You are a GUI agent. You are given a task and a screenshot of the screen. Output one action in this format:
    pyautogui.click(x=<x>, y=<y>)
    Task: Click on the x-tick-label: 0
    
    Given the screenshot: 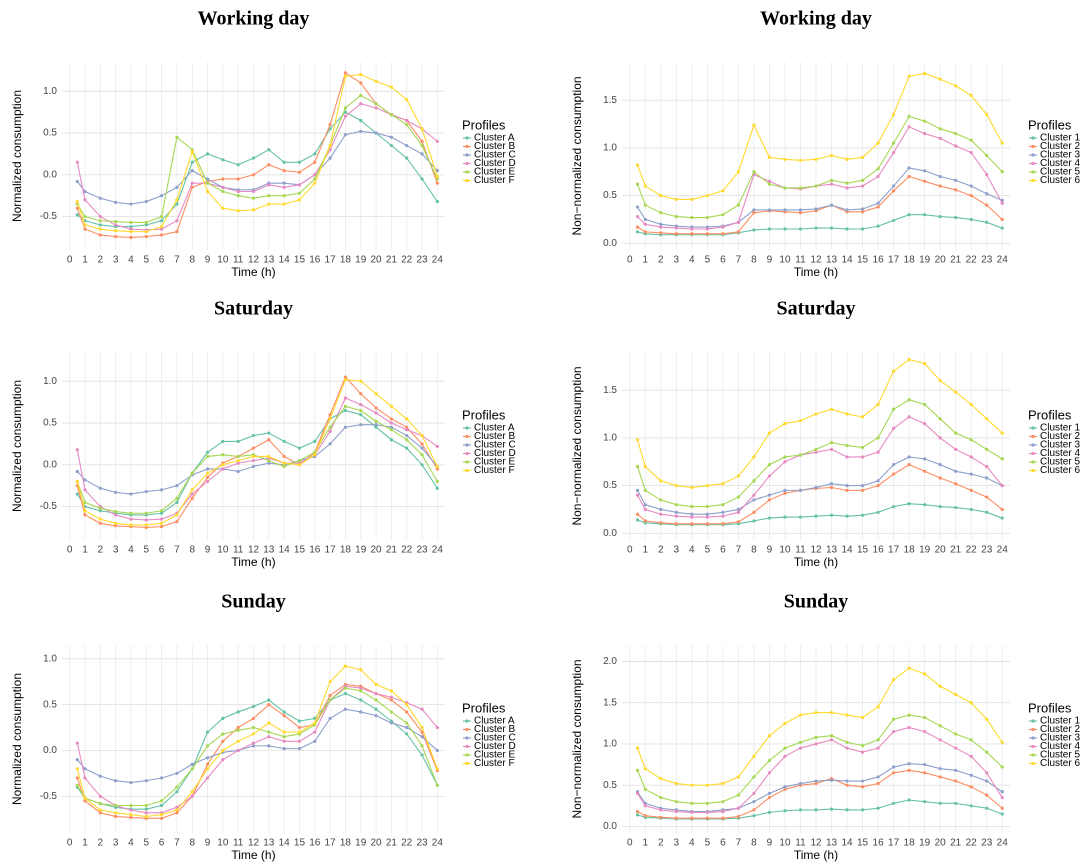 What is the action you would take?
    pyautogui.click(x=630, y=260)
    